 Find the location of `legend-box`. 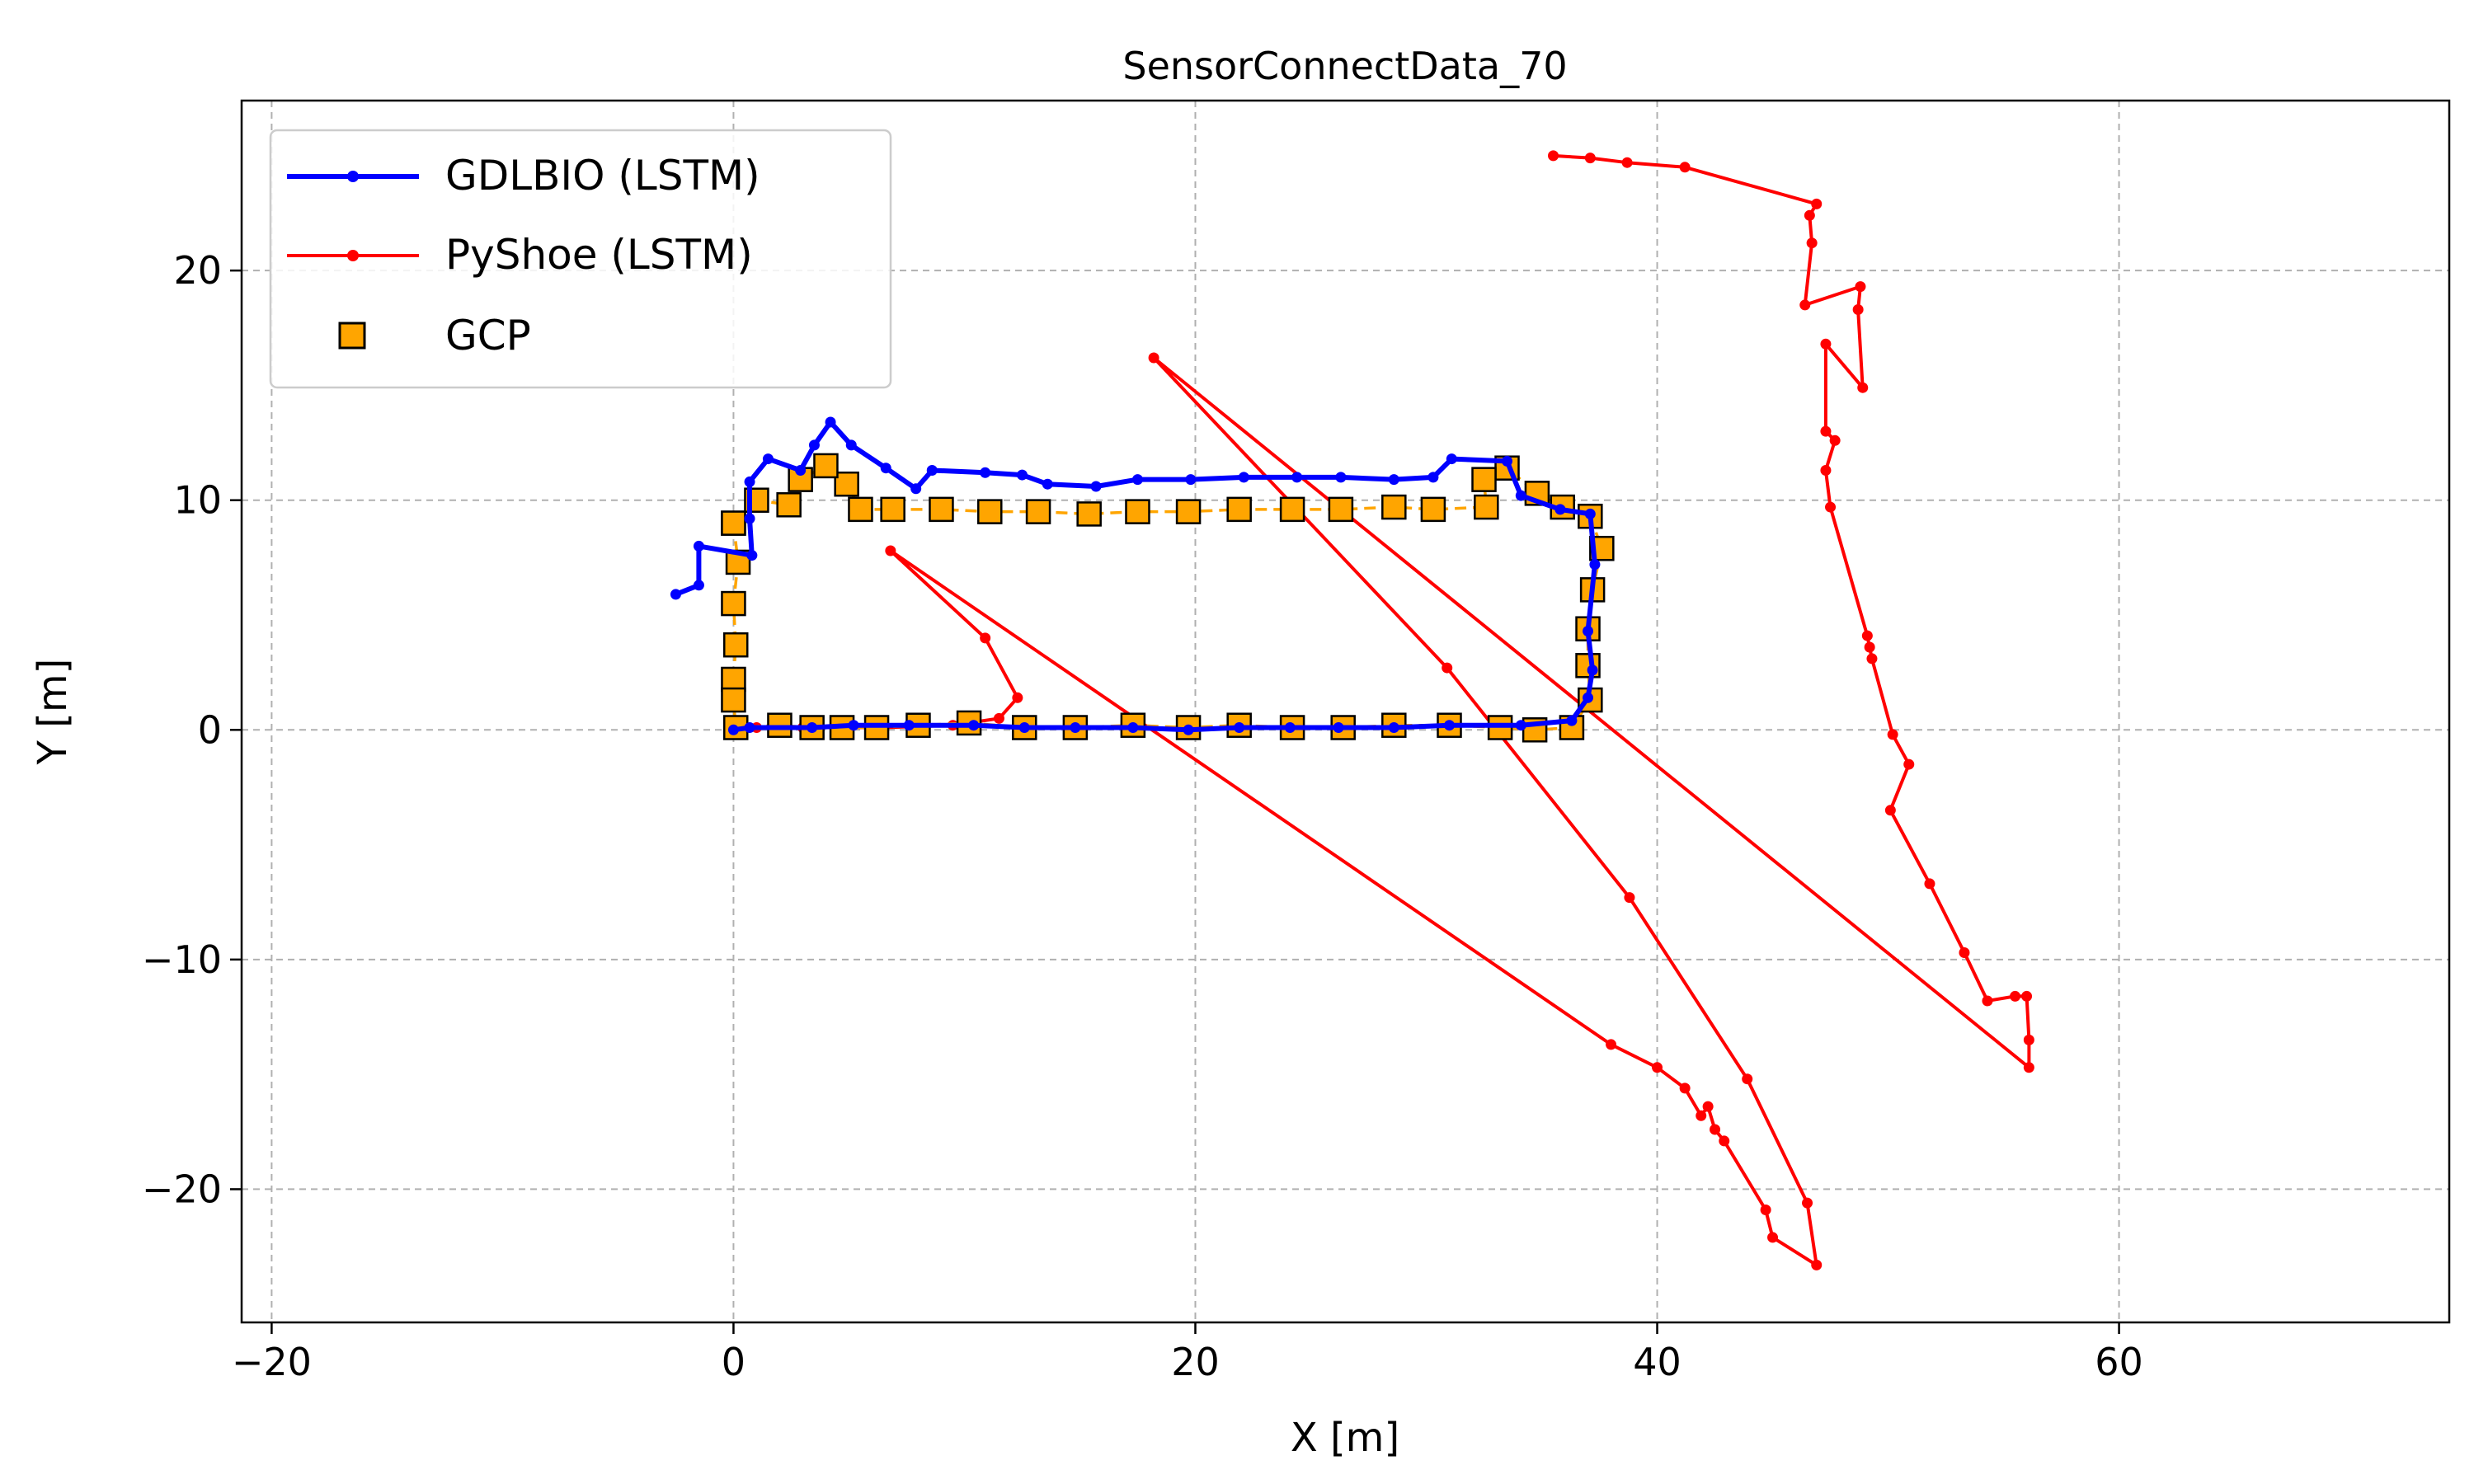

legend-box is located at coordinates (580, 259).